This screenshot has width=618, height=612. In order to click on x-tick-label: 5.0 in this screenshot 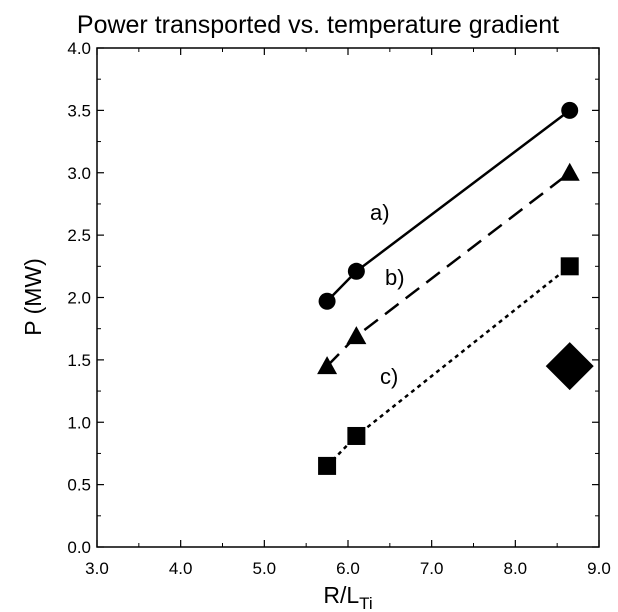, I will do `click(265, 568)`.